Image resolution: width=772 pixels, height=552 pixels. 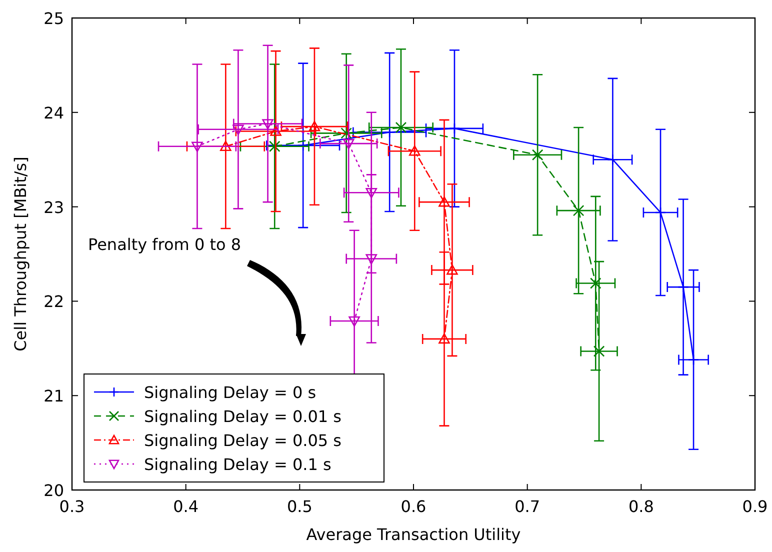 What do you see at coordinates (54, 302) in the screenshot?
I see `y-tick-label: 22` at bounding box center [54, 302].